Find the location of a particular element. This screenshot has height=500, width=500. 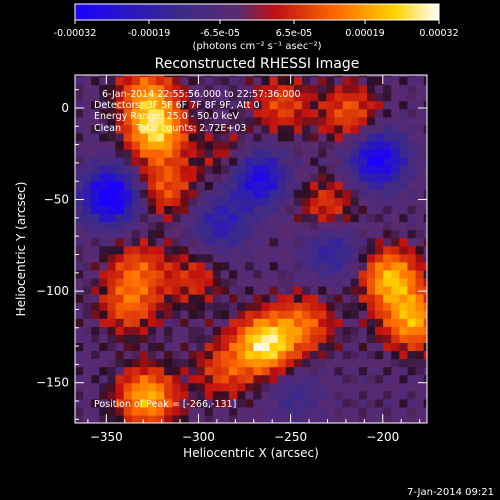

colorbar-tick-label: -0.00019 is located at coordinates (149, 33).